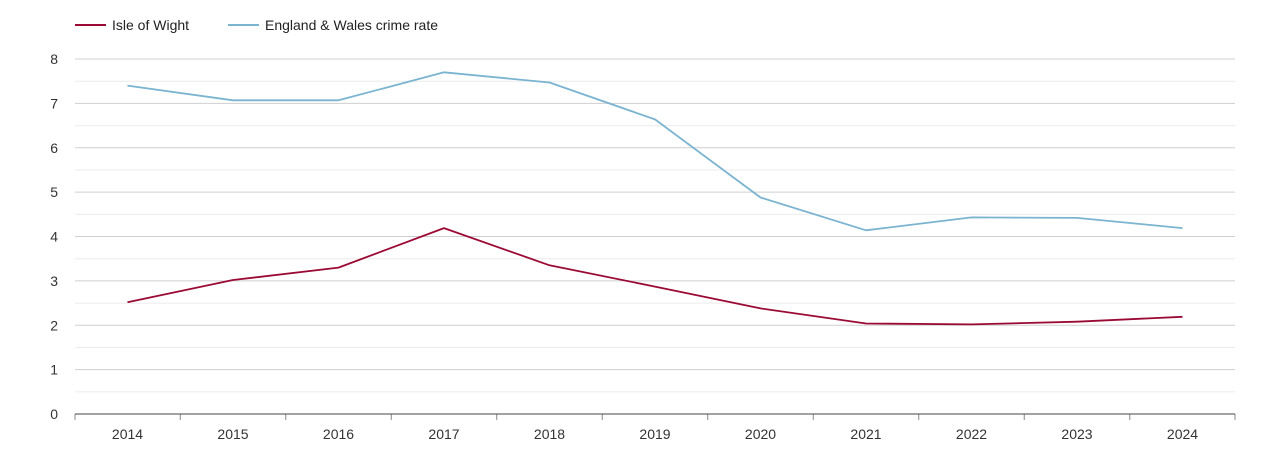 The image size is (1270, 450). Describe the element at coordinates (351, 25) in the screenshot. I see `legend-label-england-wales: England & Wales crime rate` at that location.